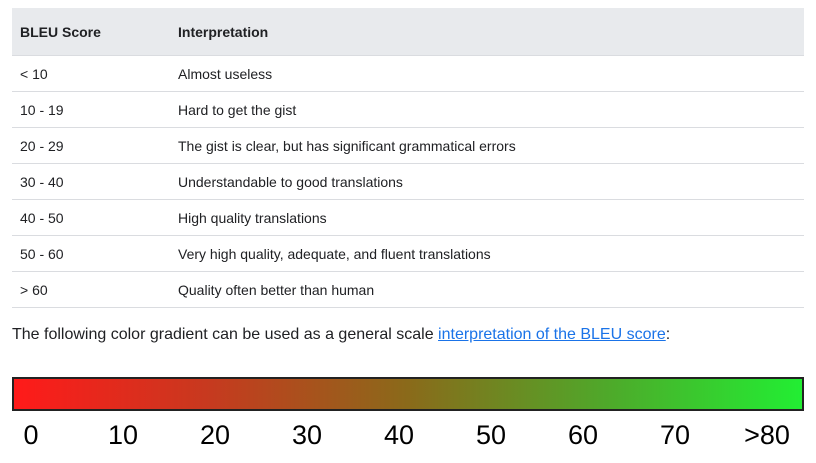 This screenshot has width=816, height=463. What do you see at coordinates (408, 110) in the screenshot?
I see `table-row: 10 - 19 Hard to get the gist` at bounding box center [408, 110].